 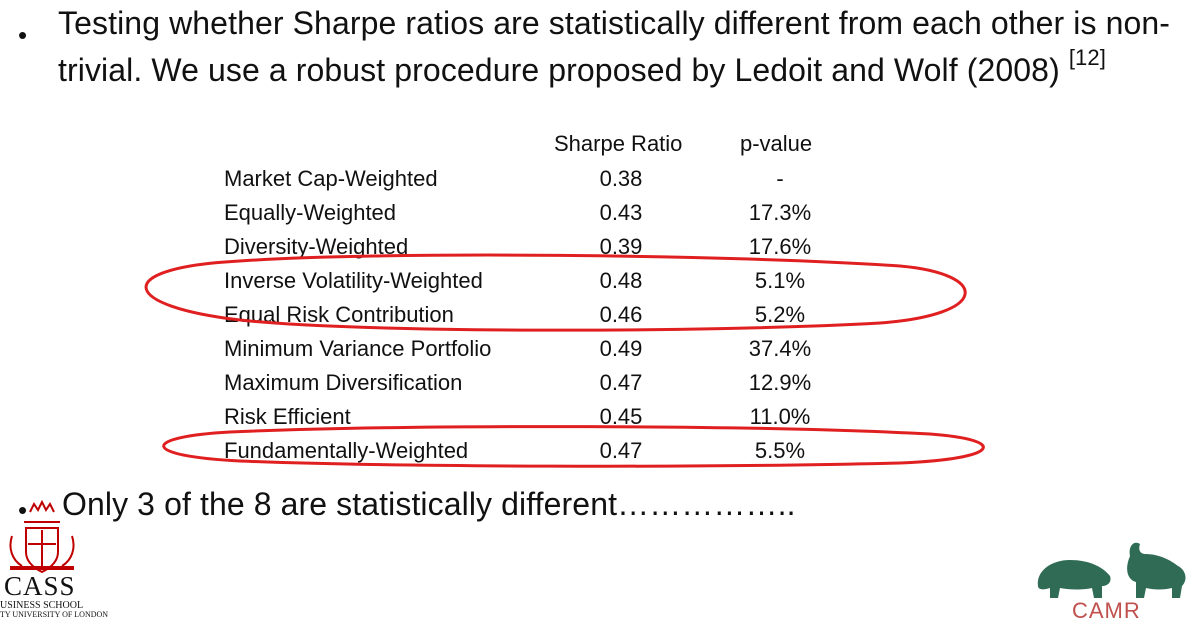 I want to click on row-label: Minimum Variance Portfolio, so click(x=358, y=348).